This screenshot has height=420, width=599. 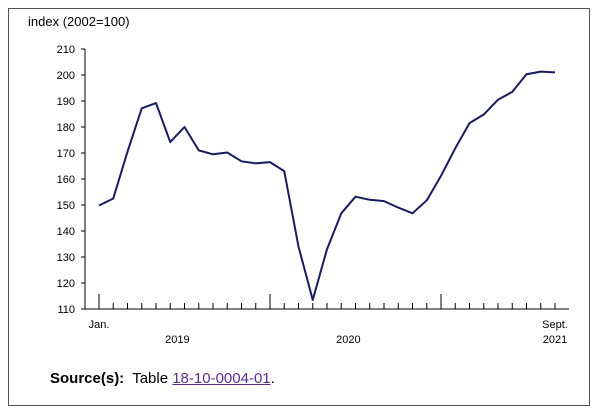 I want to click on source-label: Source(s):, so click(x=87, y=378).